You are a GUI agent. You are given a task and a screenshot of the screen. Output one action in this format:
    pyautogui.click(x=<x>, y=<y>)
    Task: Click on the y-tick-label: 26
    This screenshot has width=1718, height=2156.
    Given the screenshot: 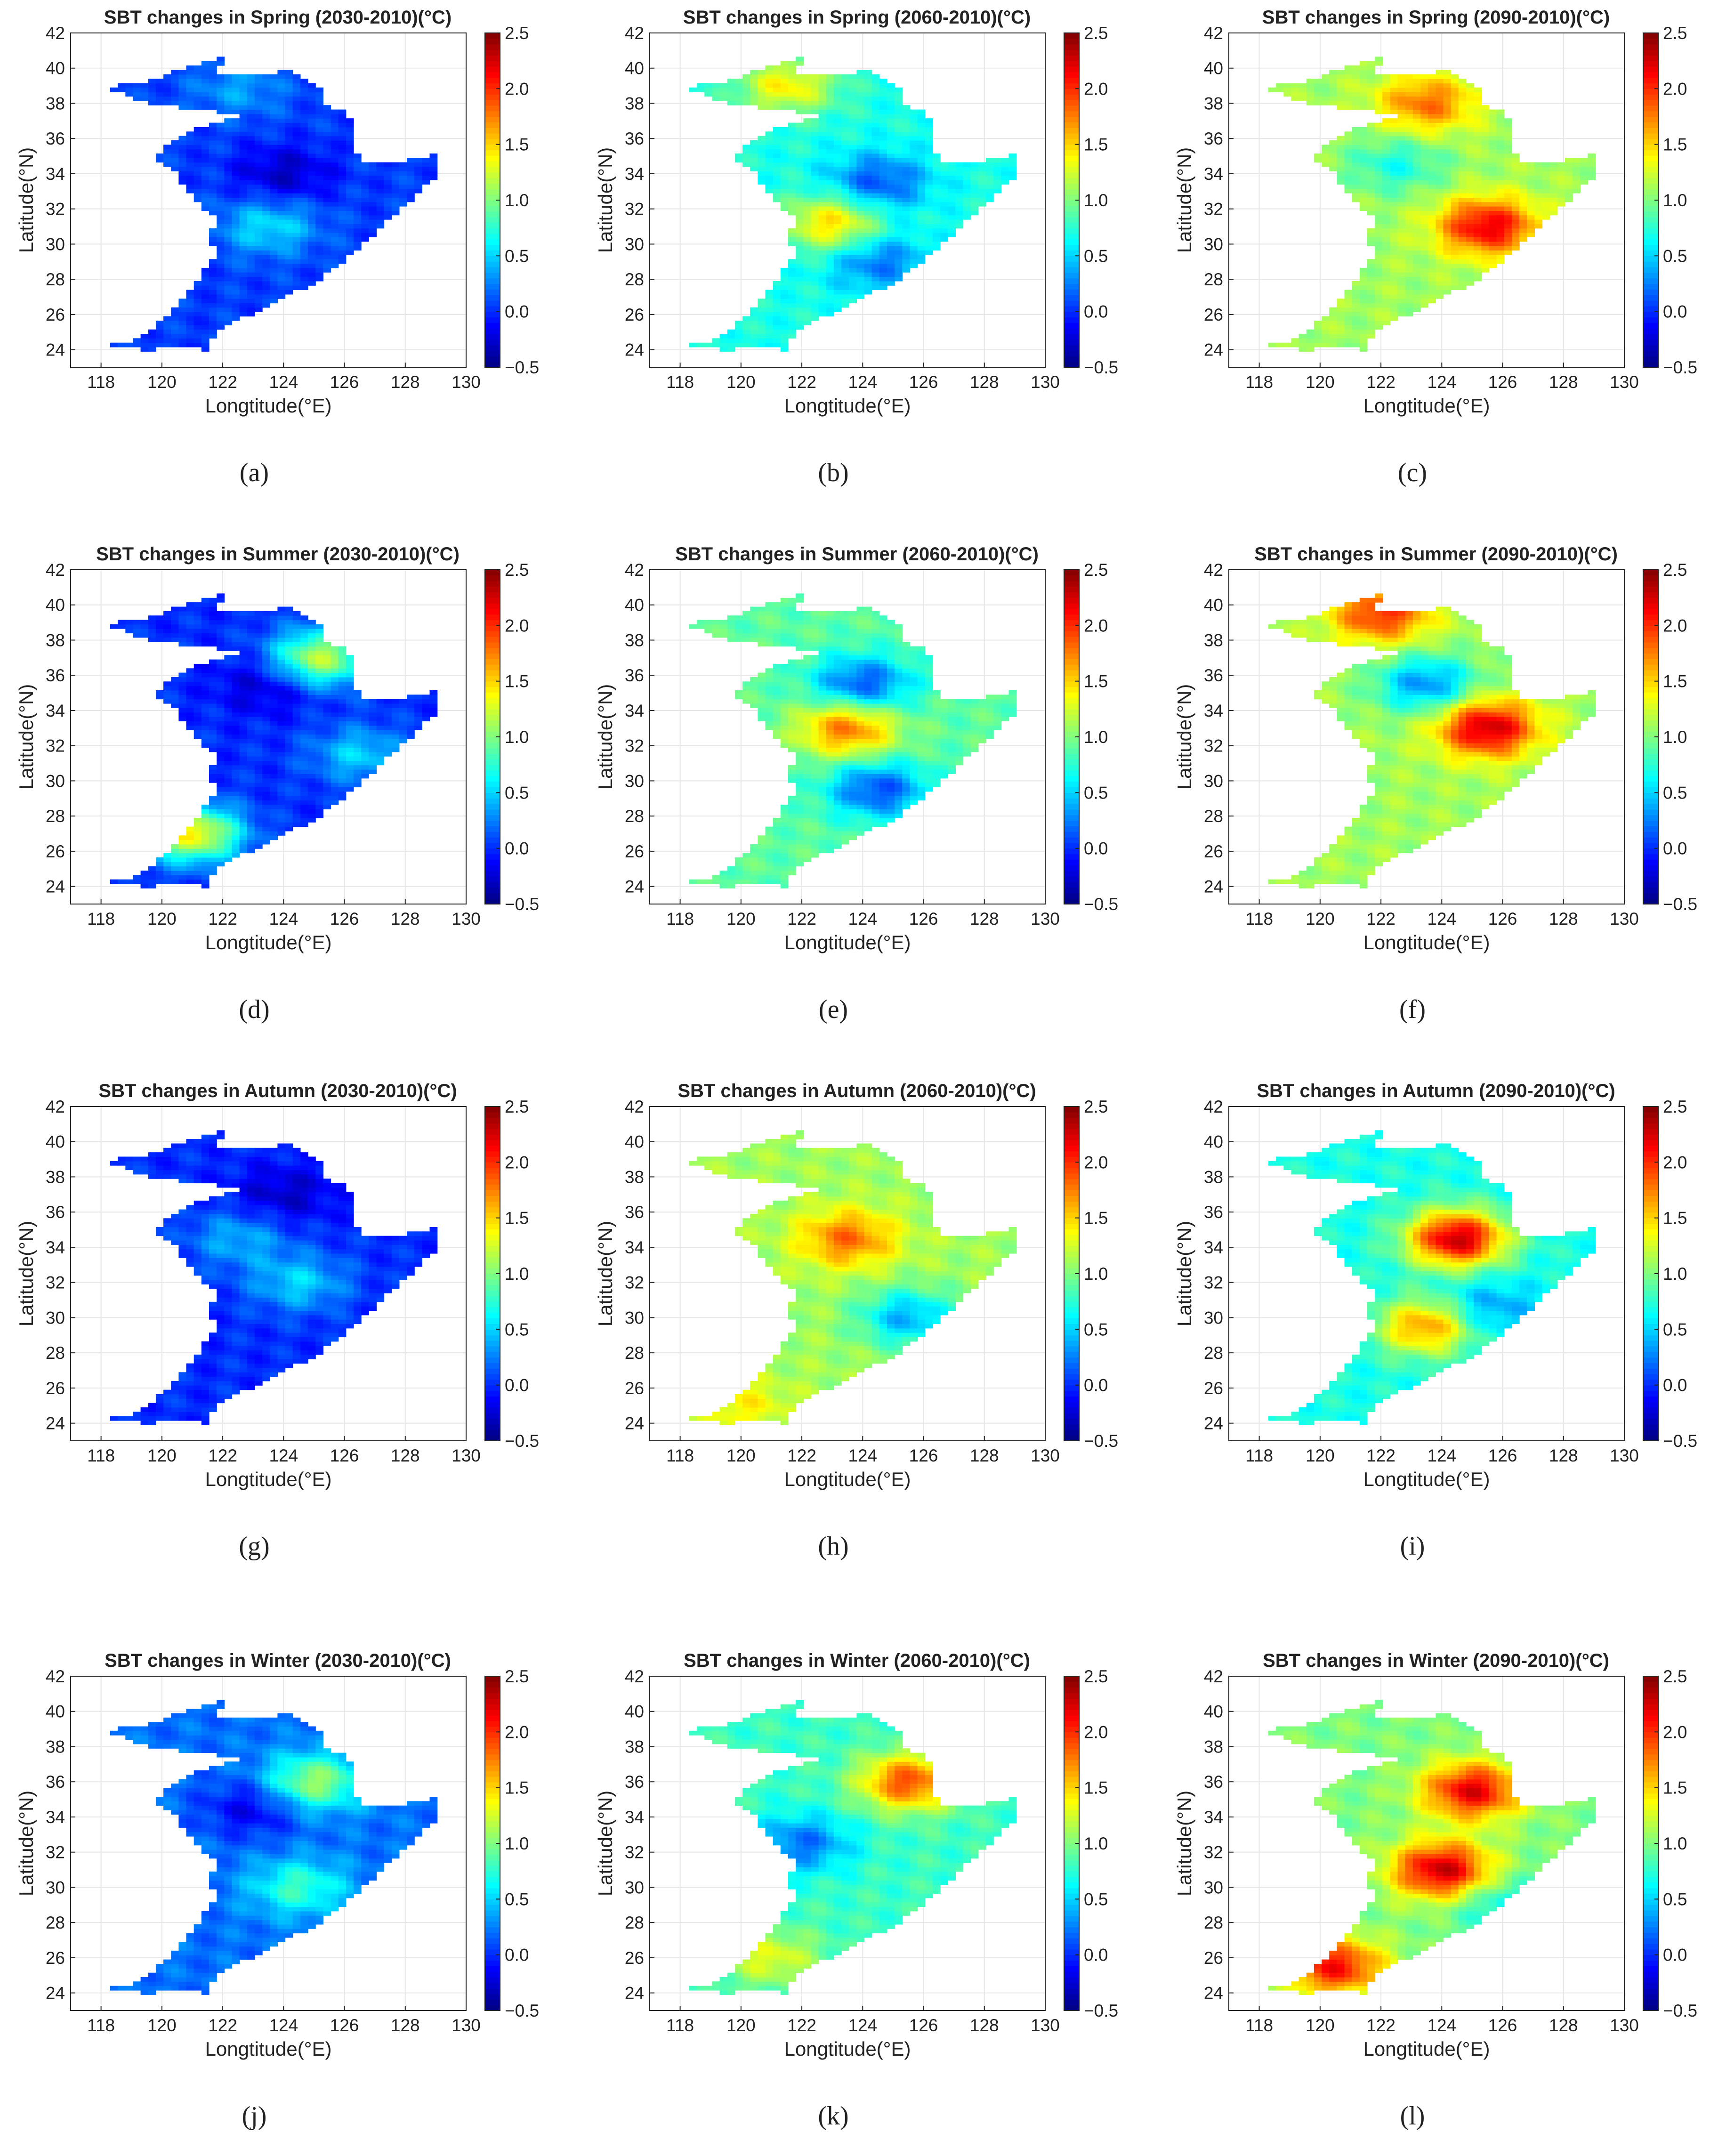 What is the action you would take?
    pyautogui.click(x=55, y=314)
    